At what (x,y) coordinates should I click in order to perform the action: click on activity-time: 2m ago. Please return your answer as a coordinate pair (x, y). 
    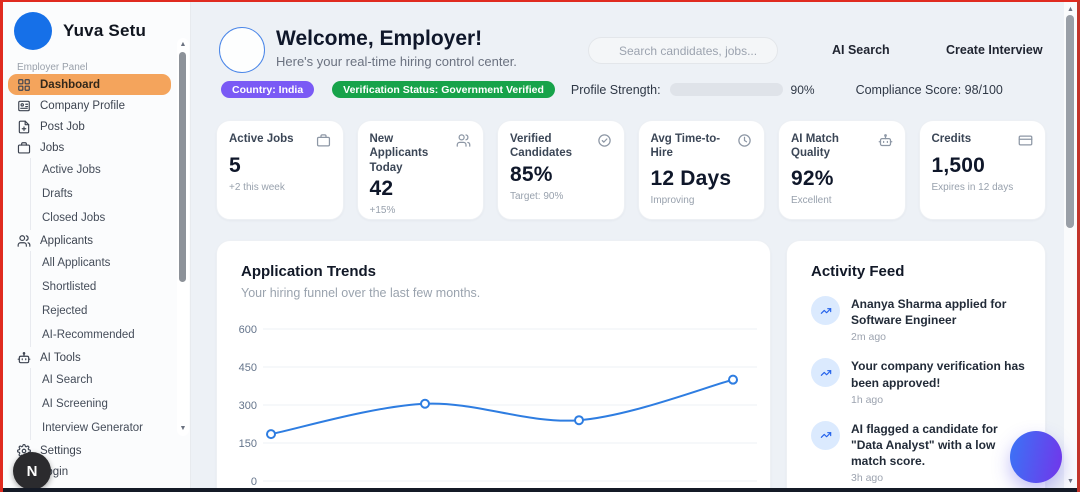
    Looking at the image, I should click on (869, 337).